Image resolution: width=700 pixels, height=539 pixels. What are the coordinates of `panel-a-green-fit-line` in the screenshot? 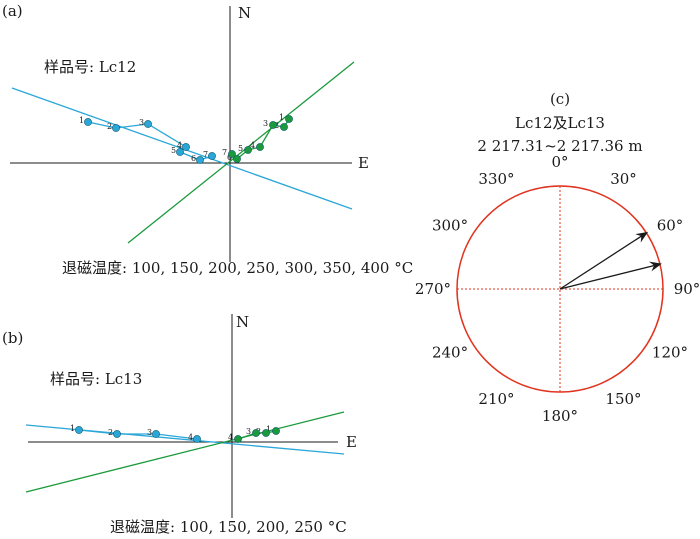 It's located at (241, 152).